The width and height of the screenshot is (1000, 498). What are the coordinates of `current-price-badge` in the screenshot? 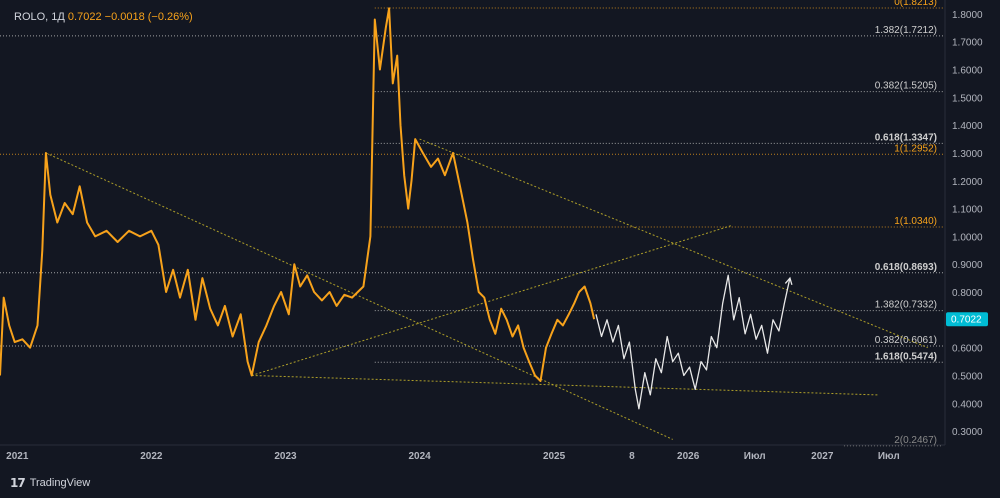 It's located at (967, 319).